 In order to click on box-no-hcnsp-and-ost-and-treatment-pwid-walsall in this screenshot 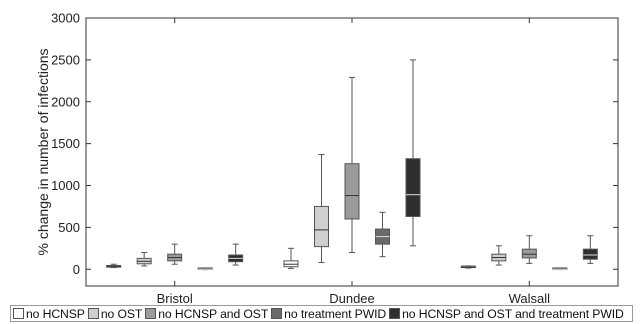, I will do `click(590, 249)`.